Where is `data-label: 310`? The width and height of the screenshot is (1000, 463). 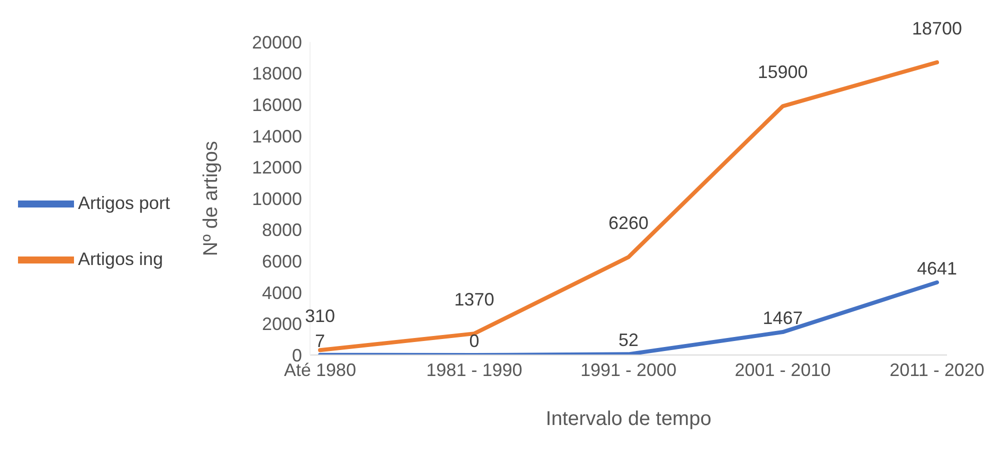 data-label: 310 is located at coordinates (320, 316).